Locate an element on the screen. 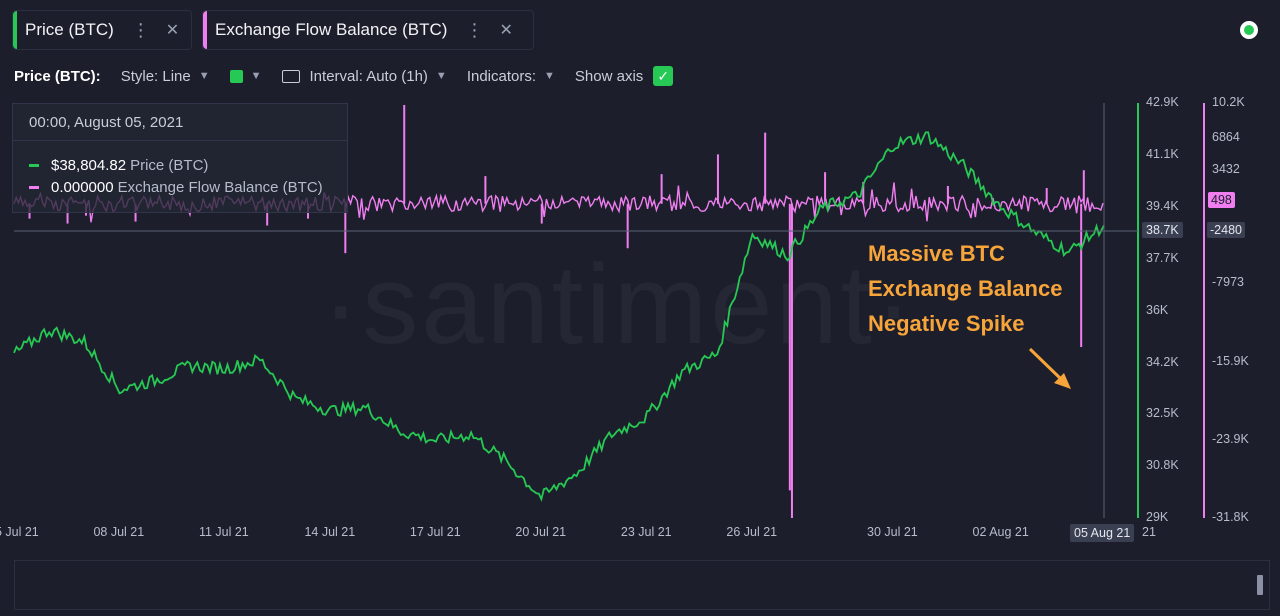  axis-lines is located at coordinates (1171, 310).